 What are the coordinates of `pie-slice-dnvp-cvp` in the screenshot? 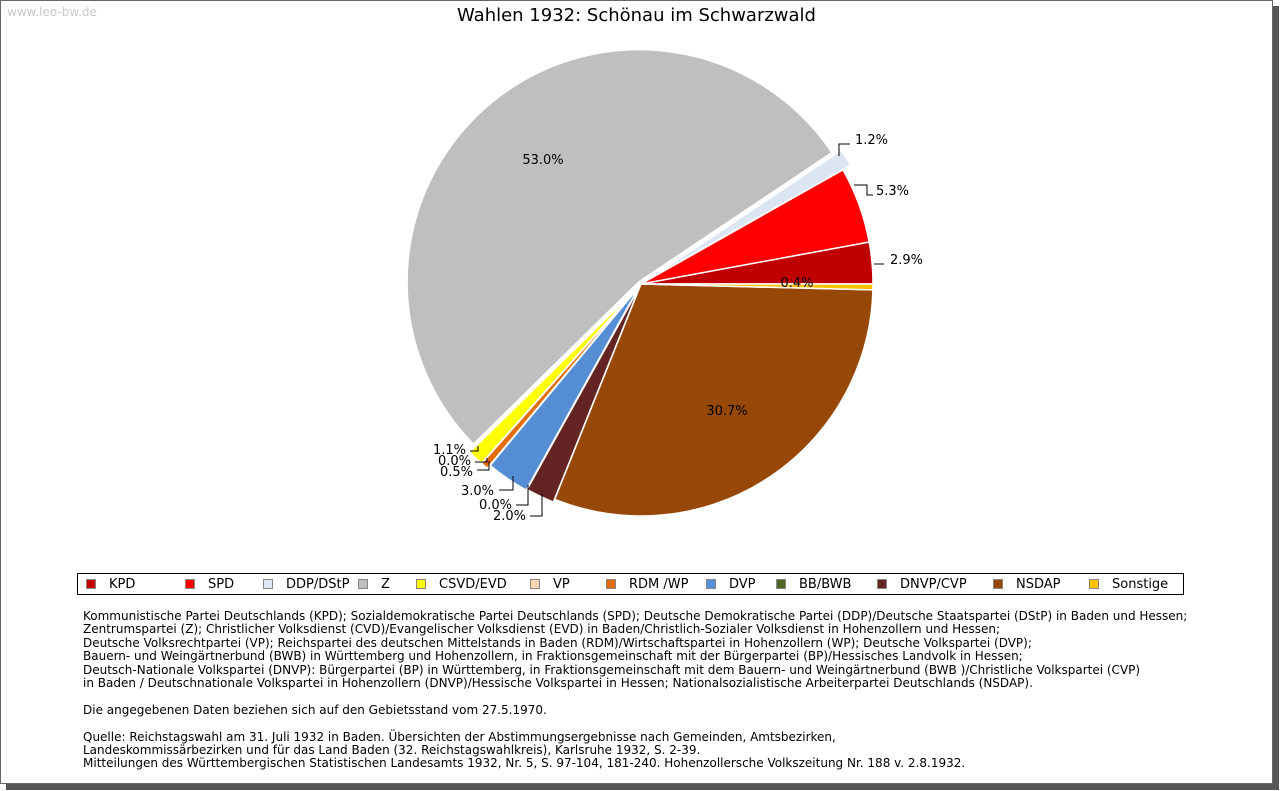 It's located at (583, 395).